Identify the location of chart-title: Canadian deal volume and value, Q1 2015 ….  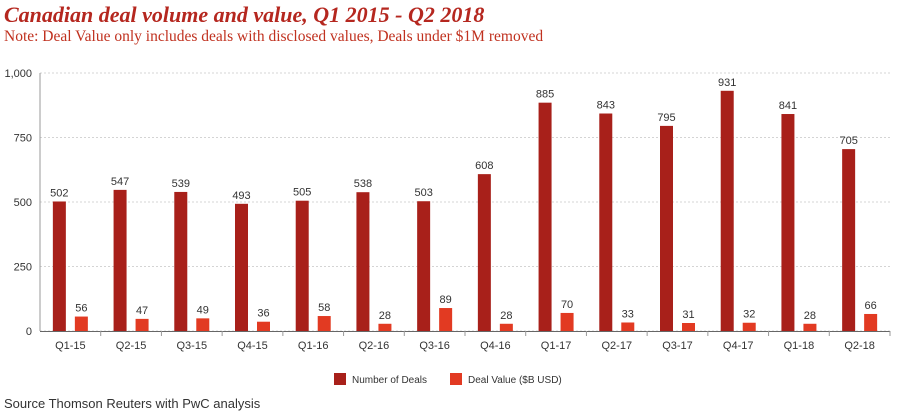
(244, 14).